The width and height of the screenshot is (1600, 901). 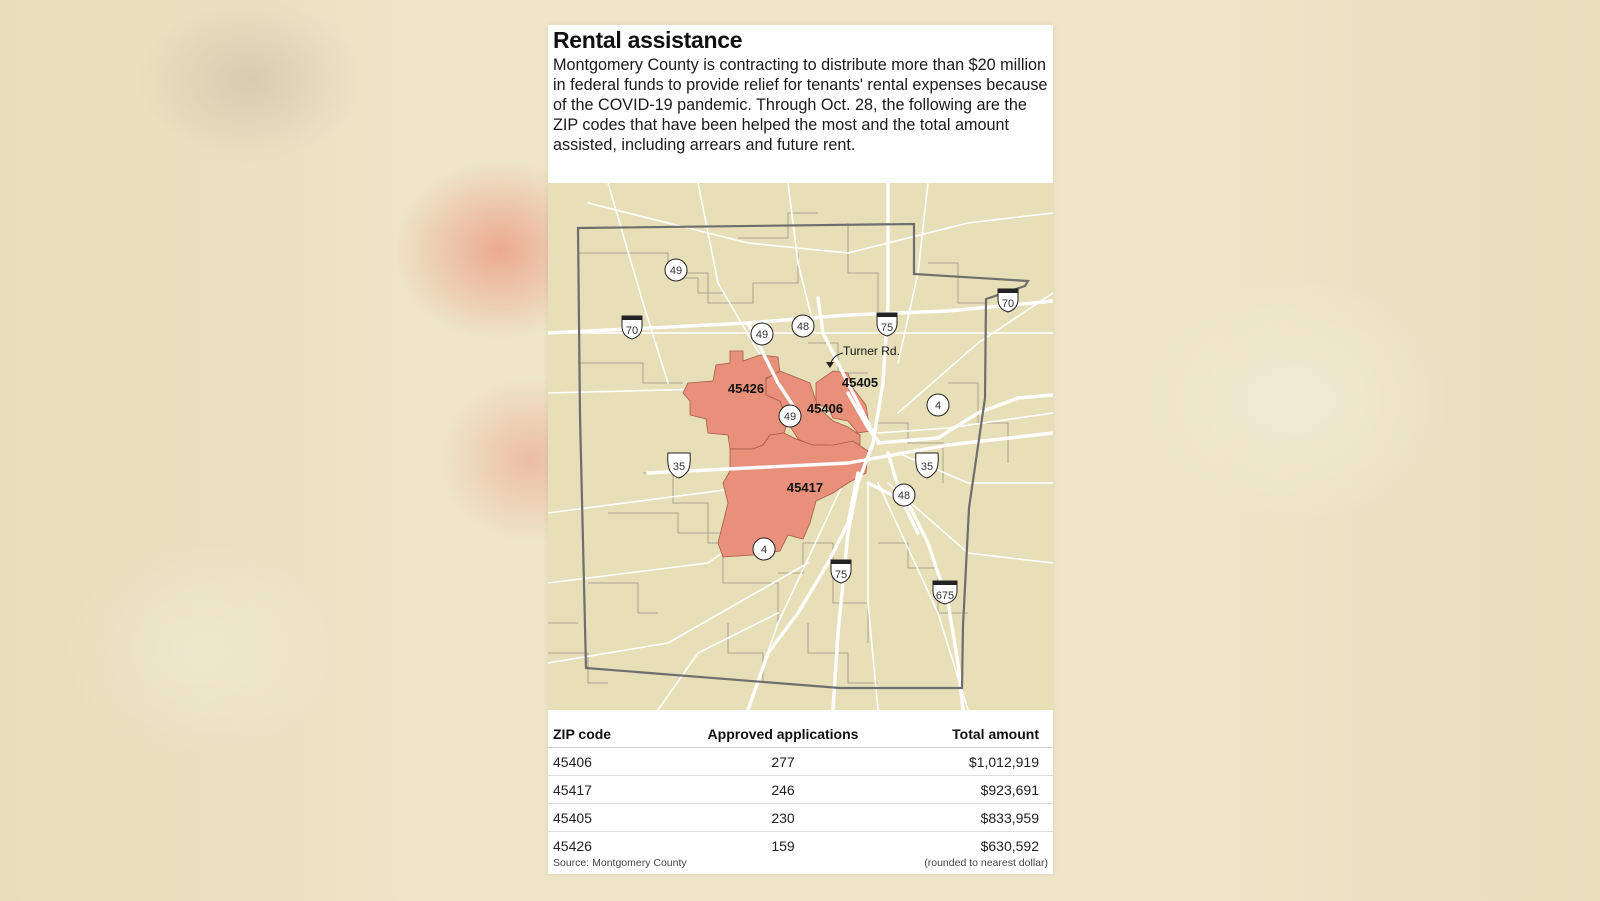 I want to click on interstate-shield-75-north: 75, so click(x=887, y=324).